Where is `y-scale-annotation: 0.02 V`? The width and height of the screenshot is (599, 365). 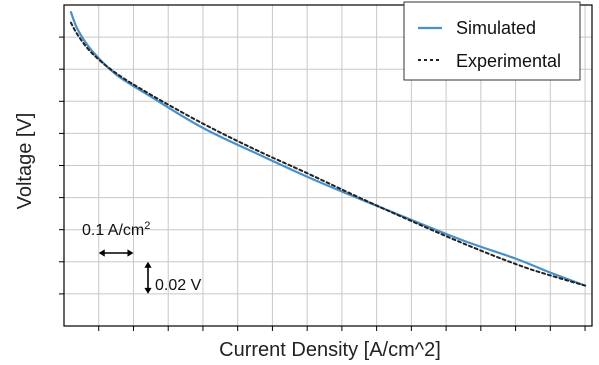 y-scale-annotation: 0.02 V is located at coordinates (173, 277).